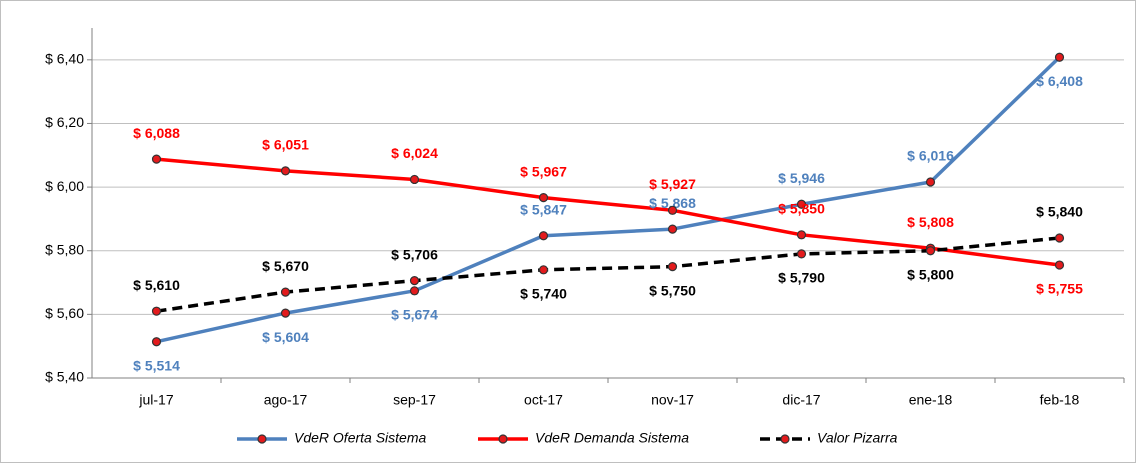 The image size is (1137, 464). What do you see at coordinates (672, 184) in the screenshot?
I see `data-label: $ 5,927` at bounding box center [672, 184].